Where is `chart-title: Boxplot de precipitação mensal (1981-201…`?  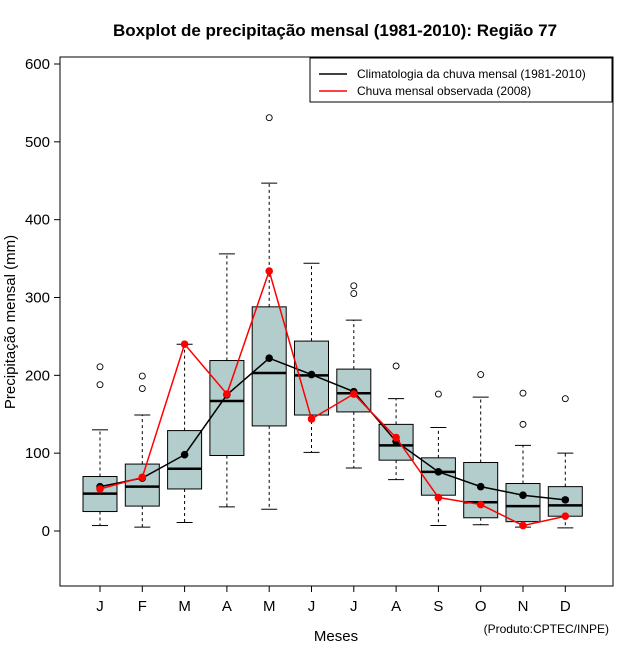
chart-title: Boxplot de precipitação mensal (1981-201… is located at coordinates (335, 30).